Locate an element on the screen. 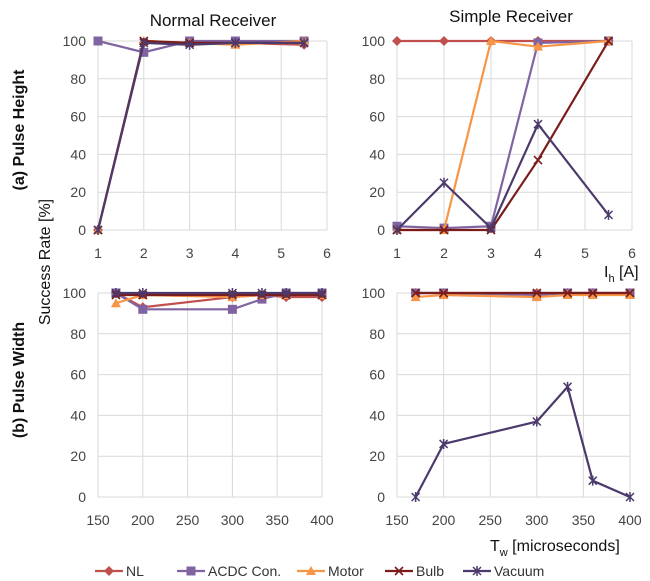  legend-marker-bulb is located at coordinates (399, 571).